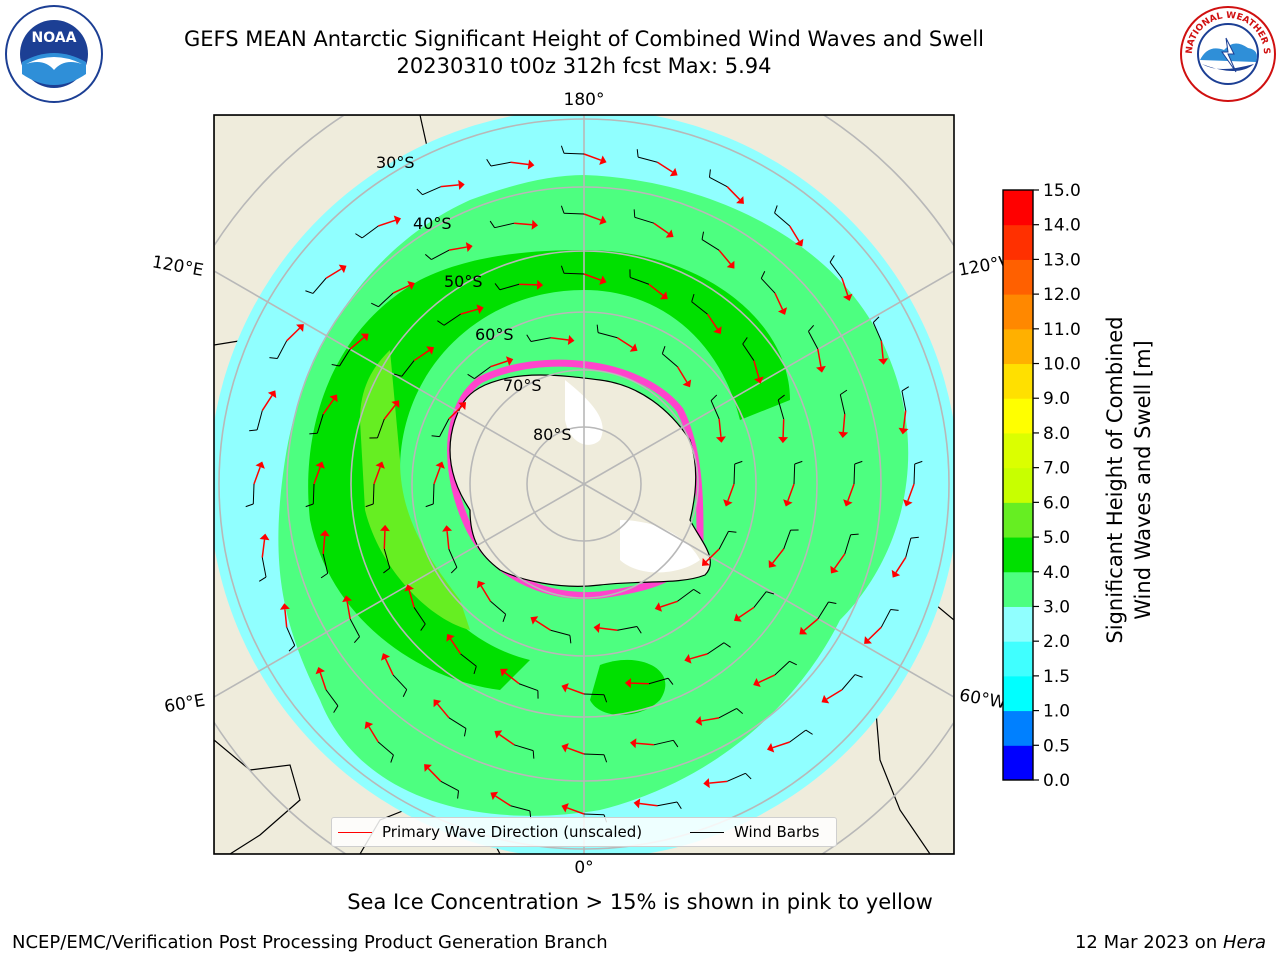 The image size is (1280, 960). I want to click on ocean-high-waves-patch, so click(628, 687).